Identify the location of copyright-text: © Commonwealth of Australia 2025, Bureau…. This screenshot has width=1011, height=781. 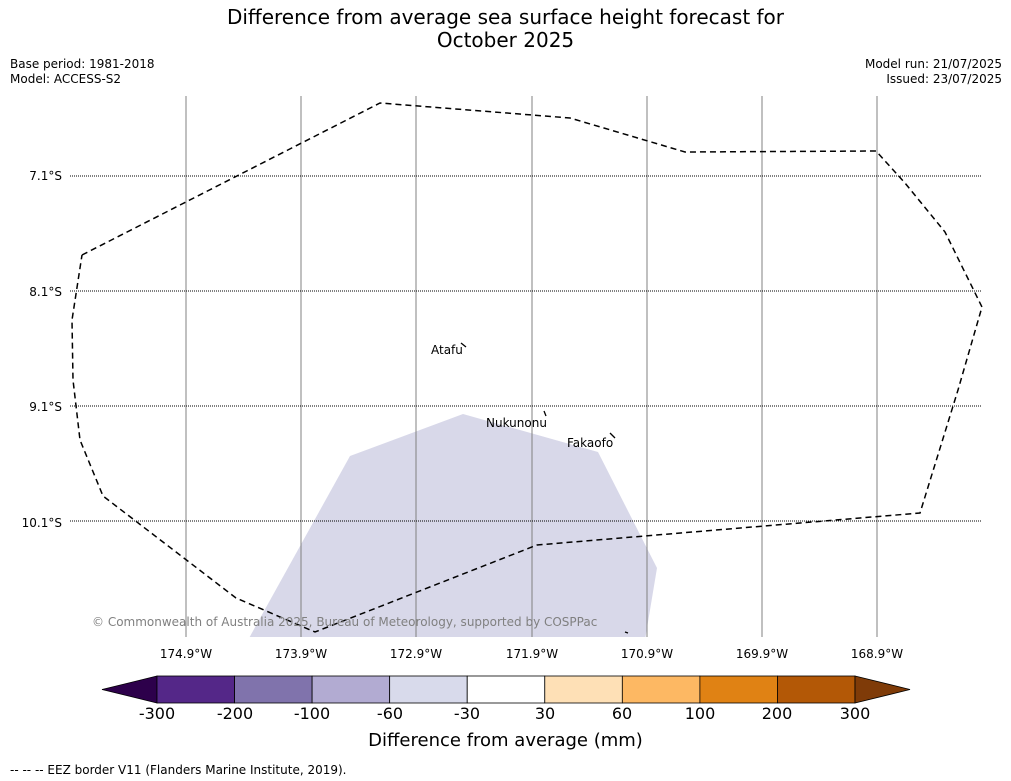
(344, 622).